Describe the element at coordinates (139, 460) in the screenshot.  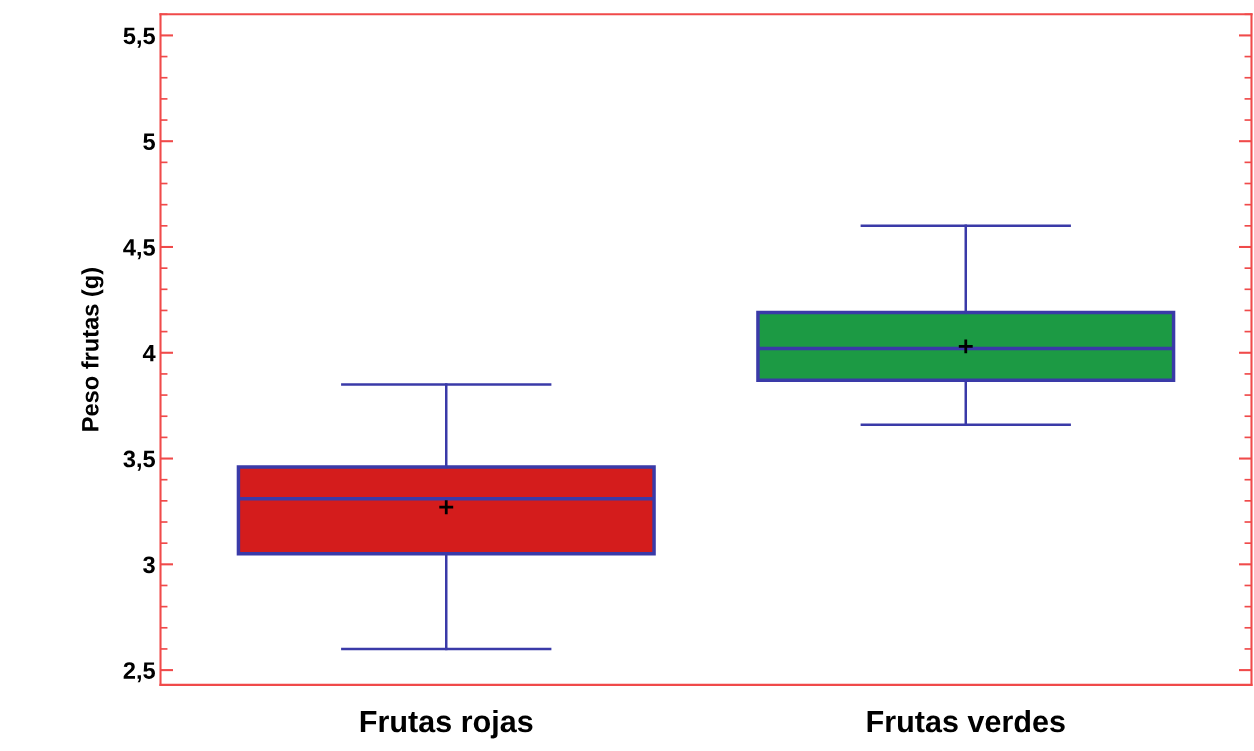
I see `y-tick-label: 3,5` at that location.